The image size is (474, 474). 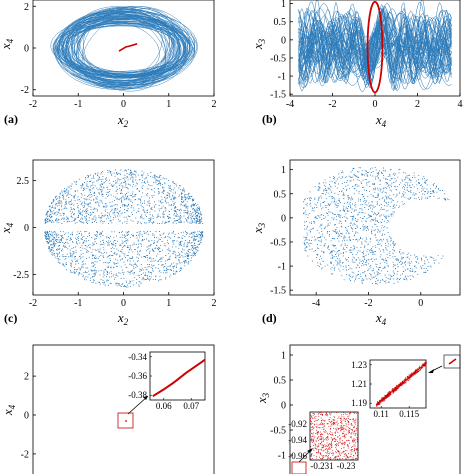 What do you see at coordinates (7, 44) in the screenshot?
I see `panel-a-ylabel: x4` at bounding box center [7, 44].